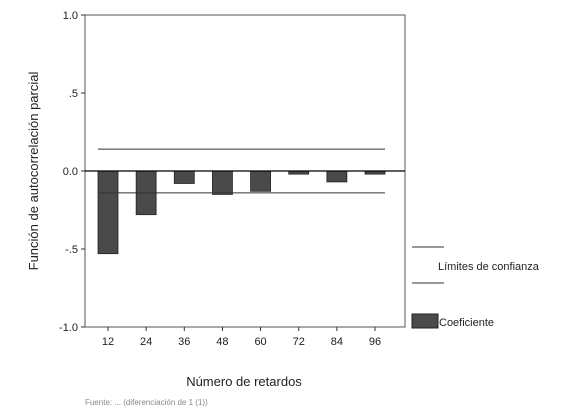 Image resolution: width=566 pixels, height=409 pixels. Describe the element at coordinates (475, 287) in the screenshot. I see `legend: Límites de confianza Coeficiente` at that location.